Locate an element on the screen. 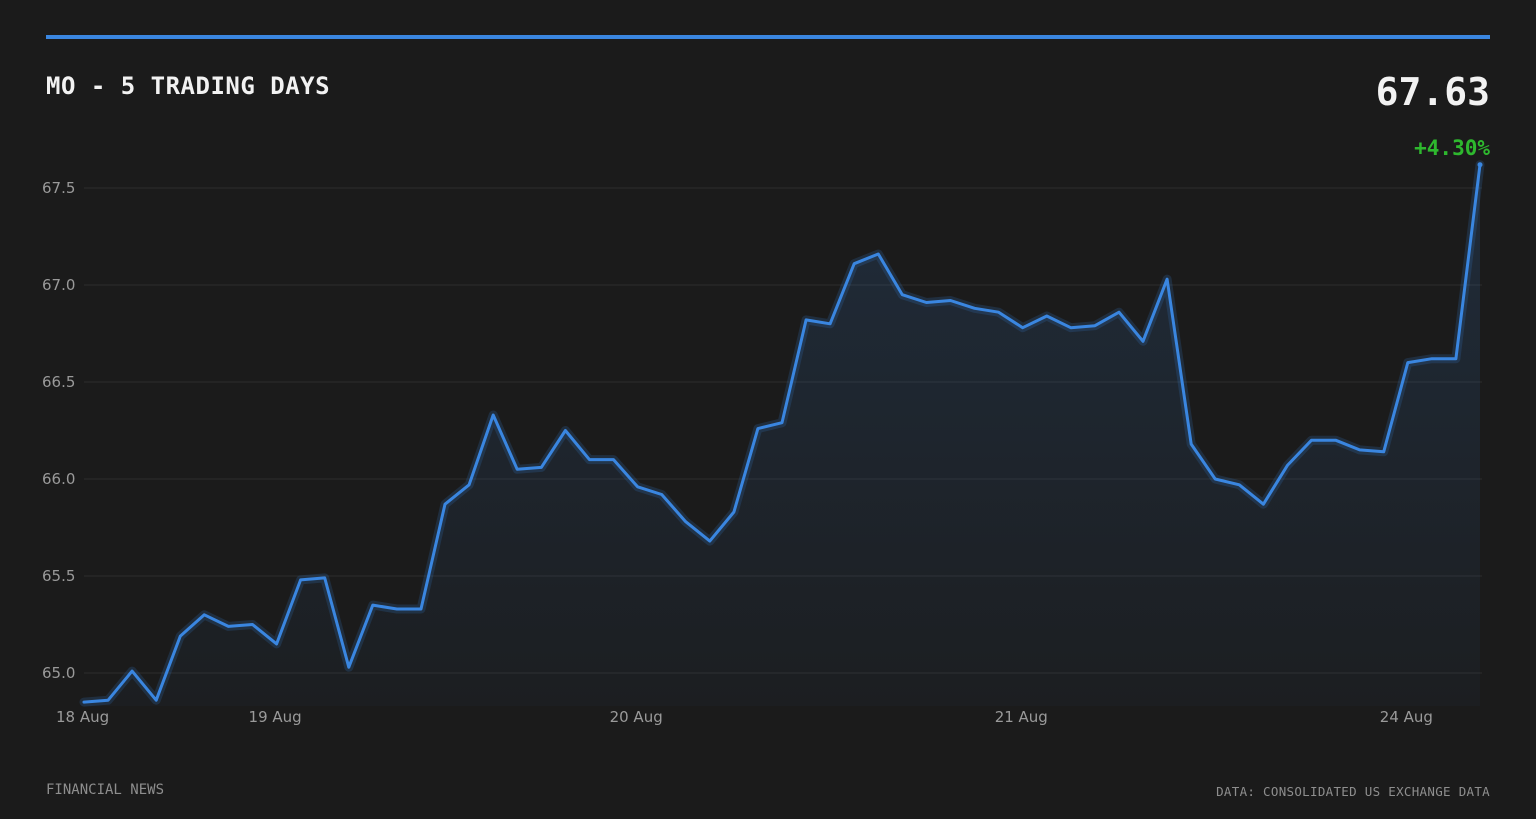 The height and width of the screenshot is (819, 1536). y-tick-label: 65.5 is located at coordinates (58, 576).